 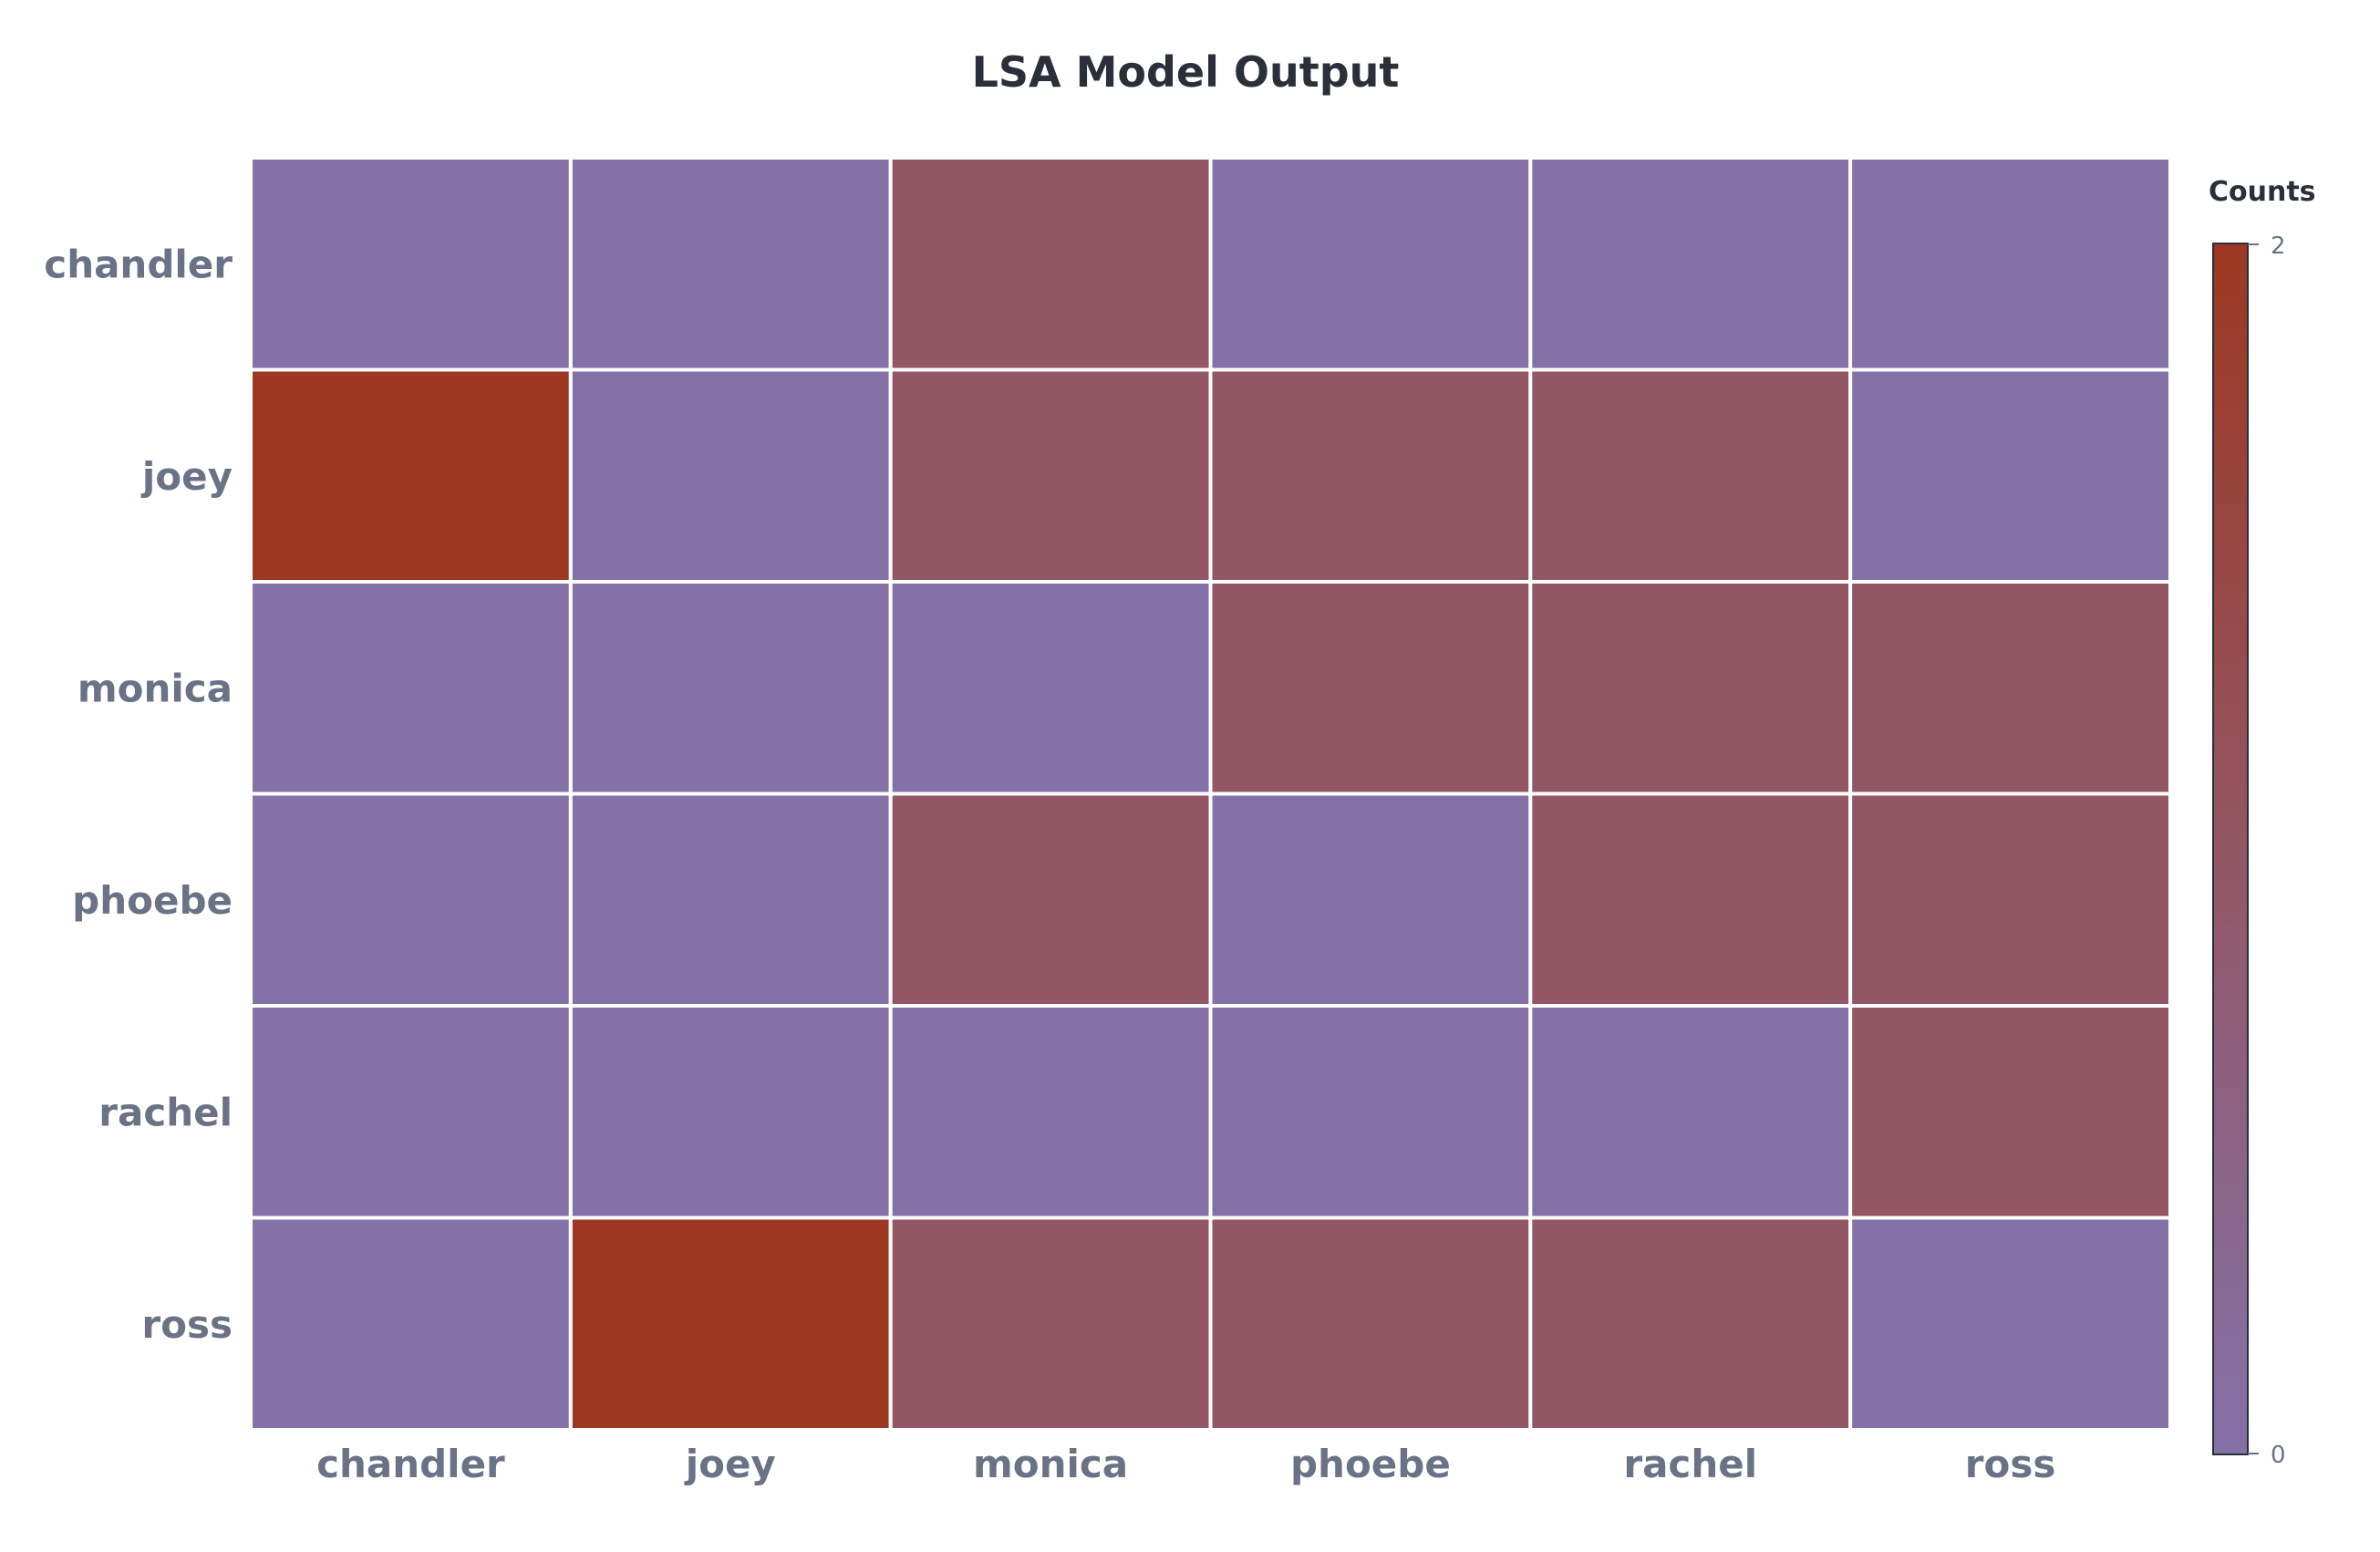 What do you see at coordinates (2231, 849) in the screenshot?
I see `colorbar-gradient` at bounding box center [2231, 849].